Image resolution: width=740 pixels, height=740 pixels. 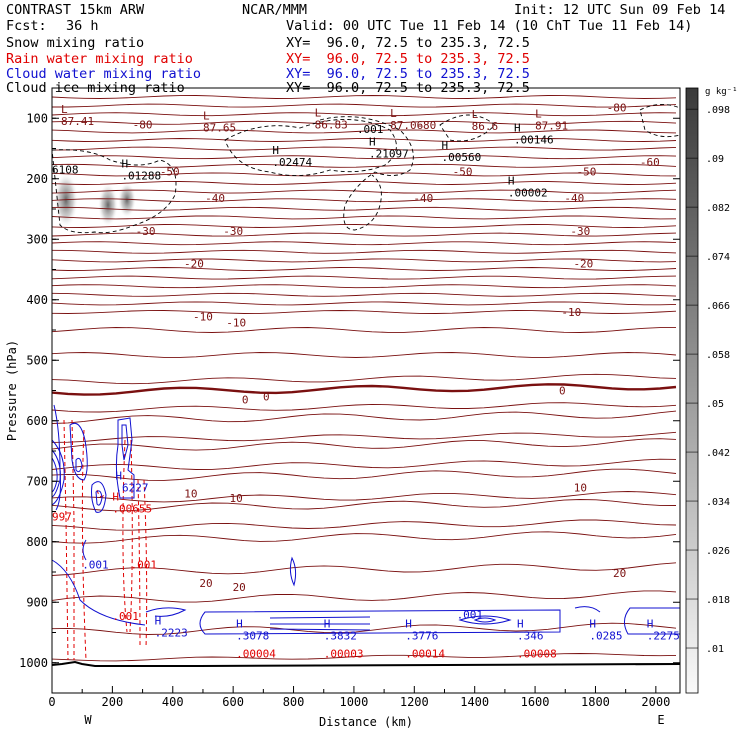 I want to click on y-tick-label: 400, so click(x=37, y=300).